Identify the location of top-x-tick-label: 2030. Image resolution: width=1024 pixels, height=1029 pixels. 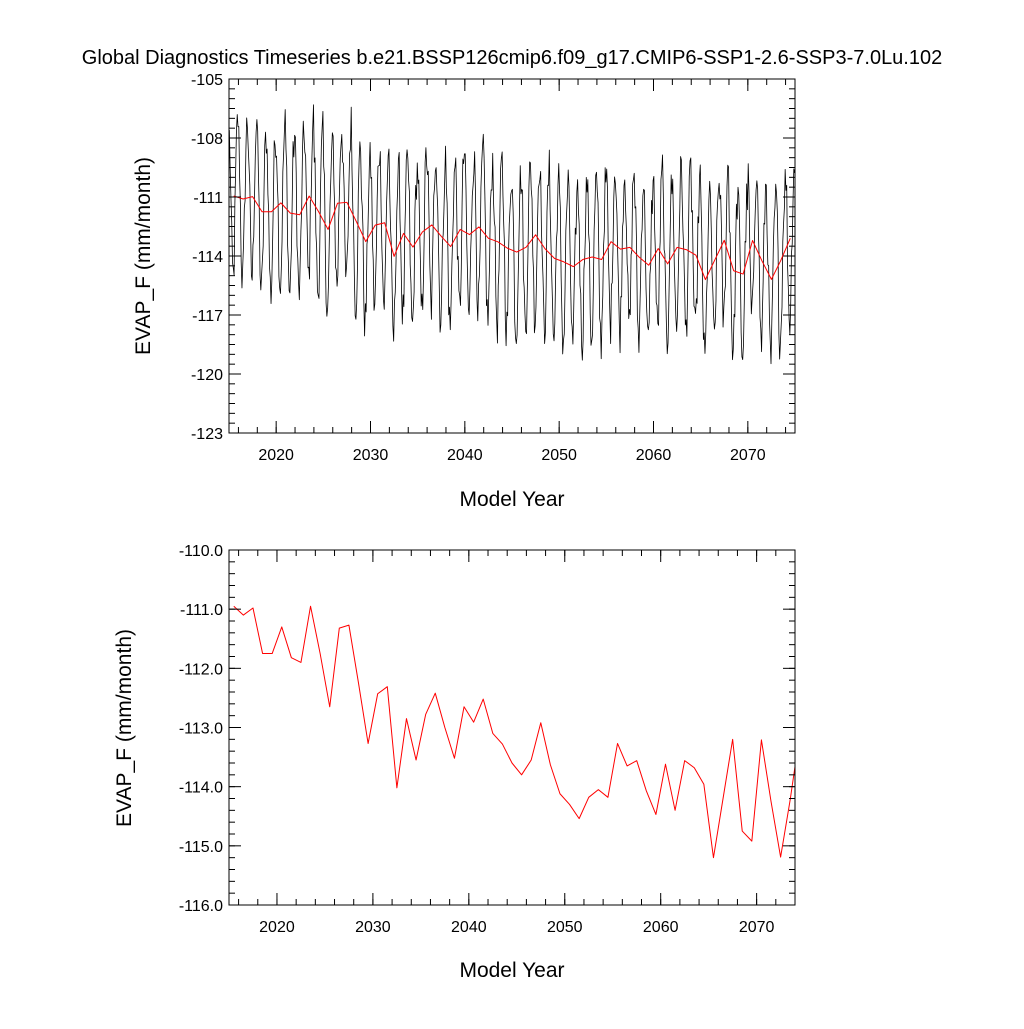
(371, 455).